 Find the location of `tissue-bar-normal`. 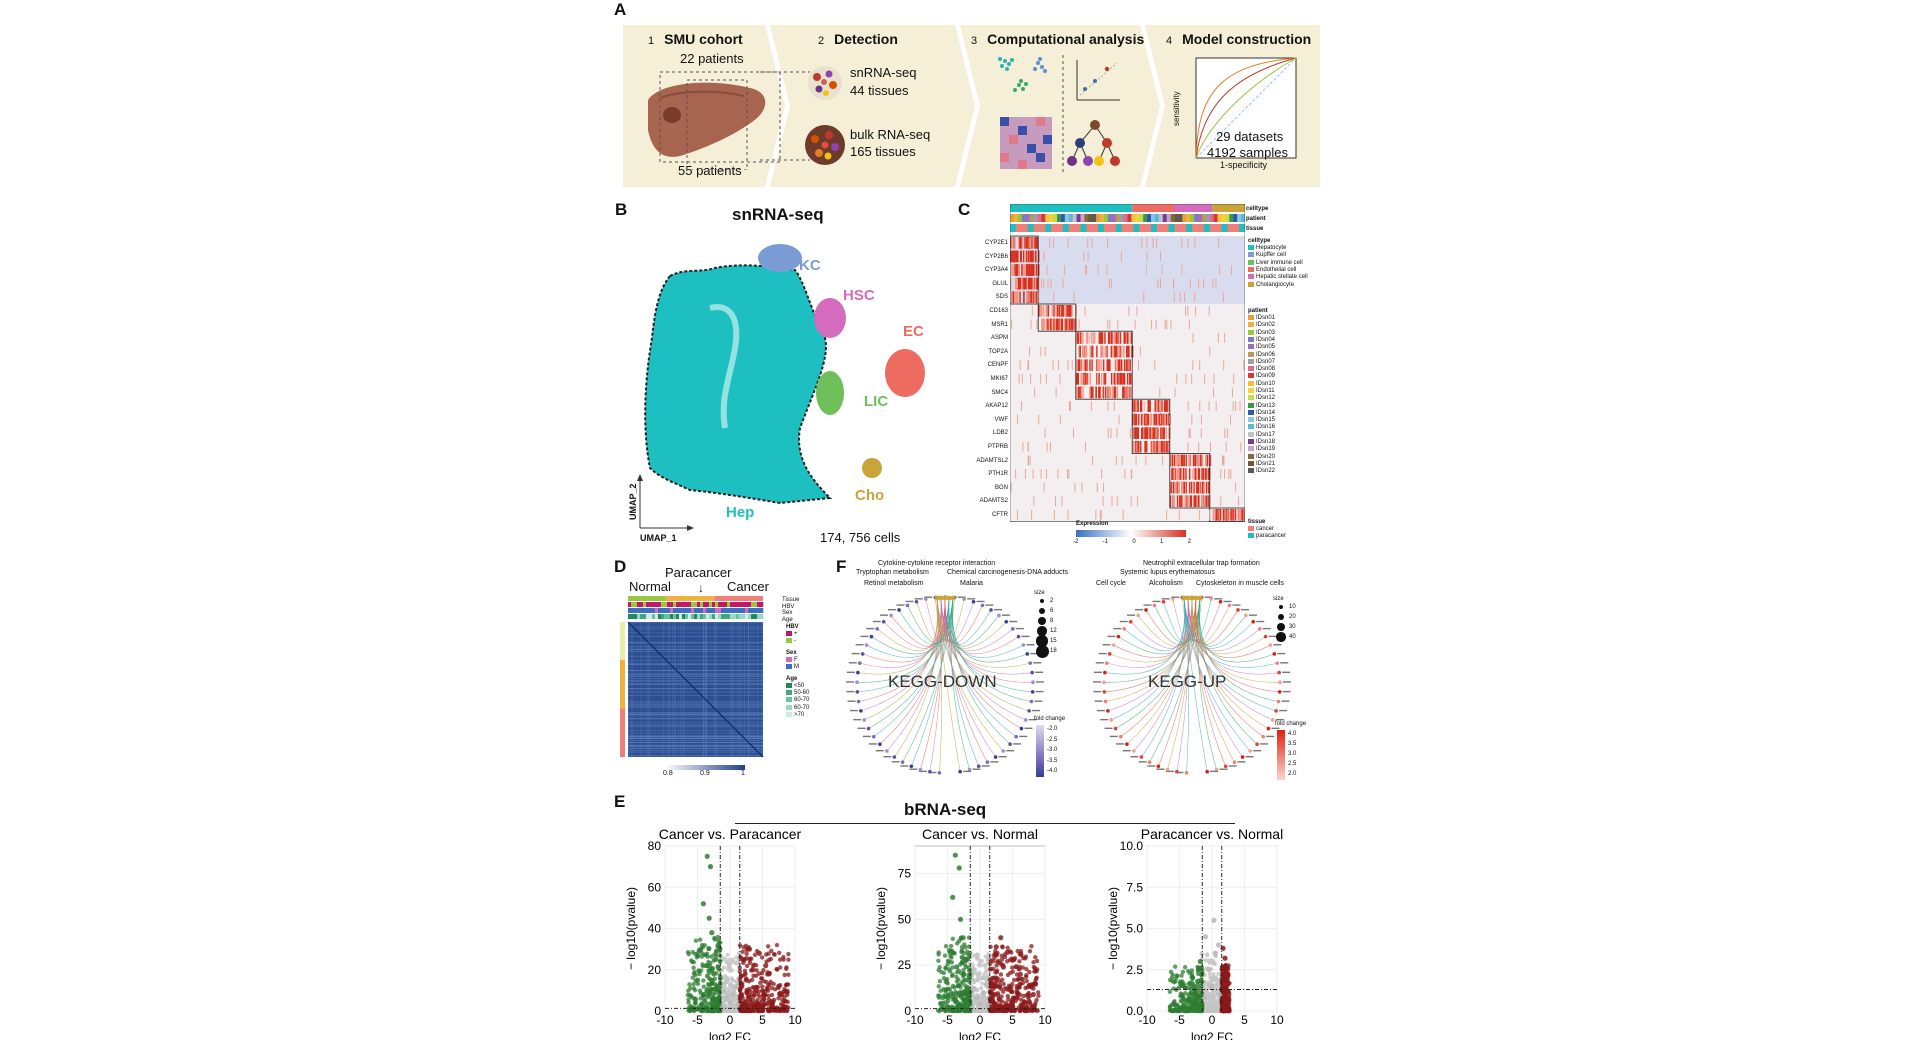

tissue-bar-normal is located at coordinates (647, 598).